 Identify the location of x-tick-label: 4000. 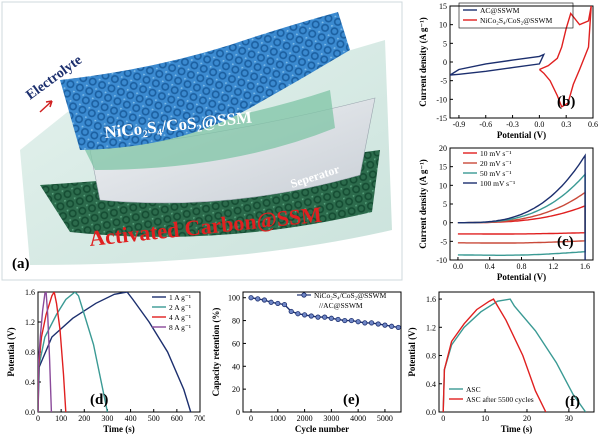
(358, 418).